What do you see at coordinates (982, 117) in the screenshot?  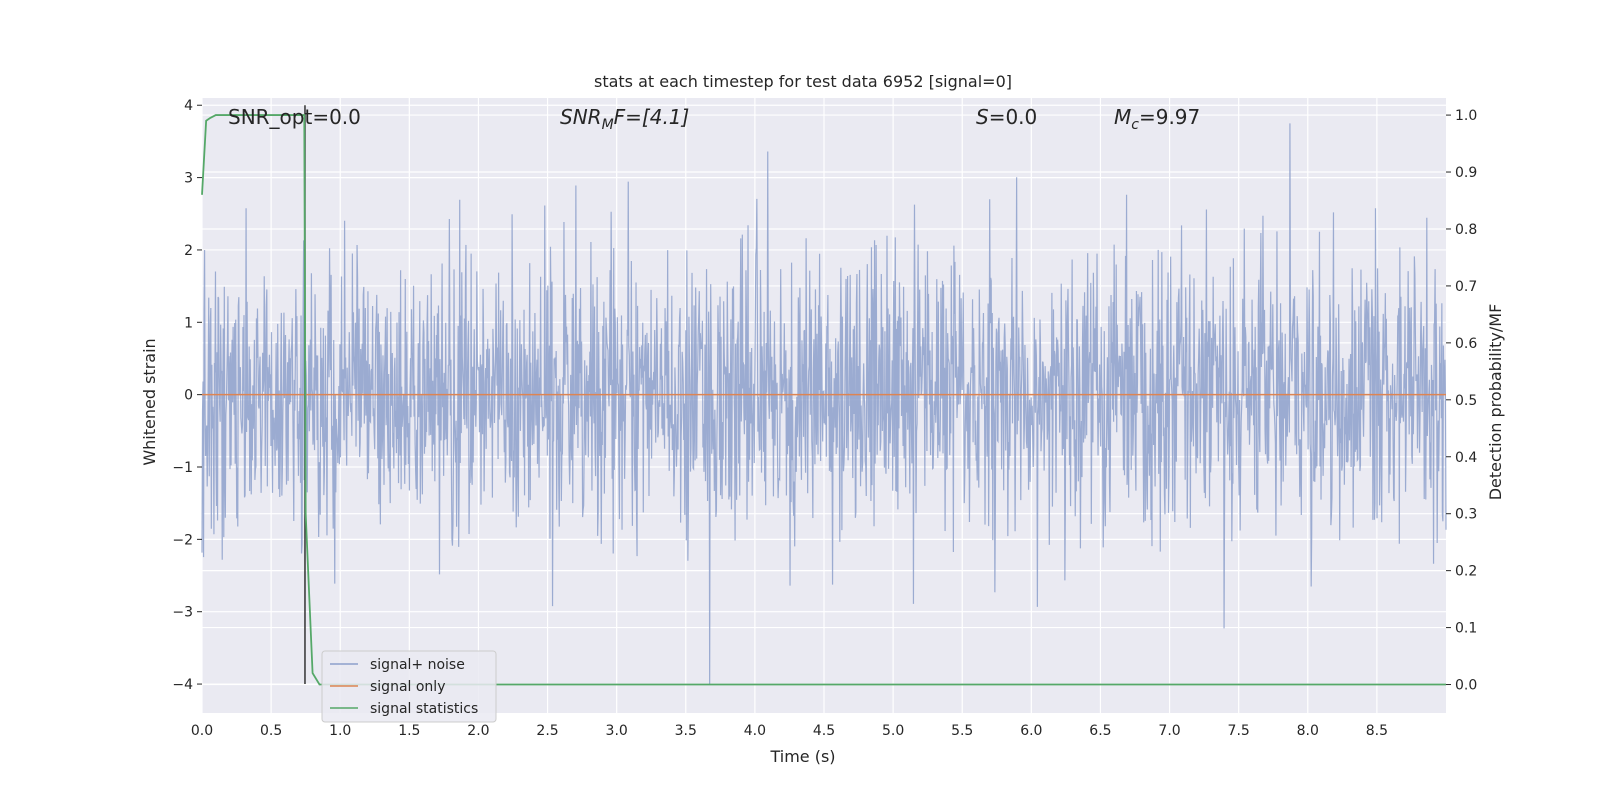 I see `annotation-s-prefix: S` at bounding box center [982, 117].